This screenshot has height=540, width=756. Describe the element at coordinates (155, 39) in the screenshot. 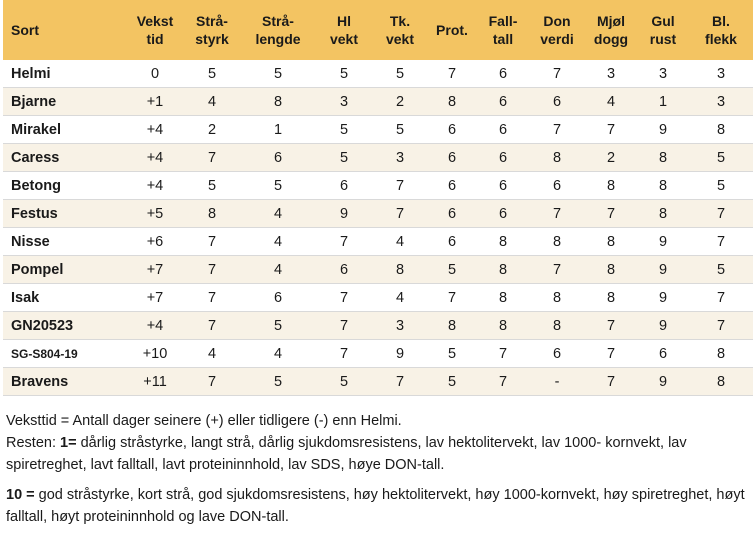

I see `header-text: tid` at that location.